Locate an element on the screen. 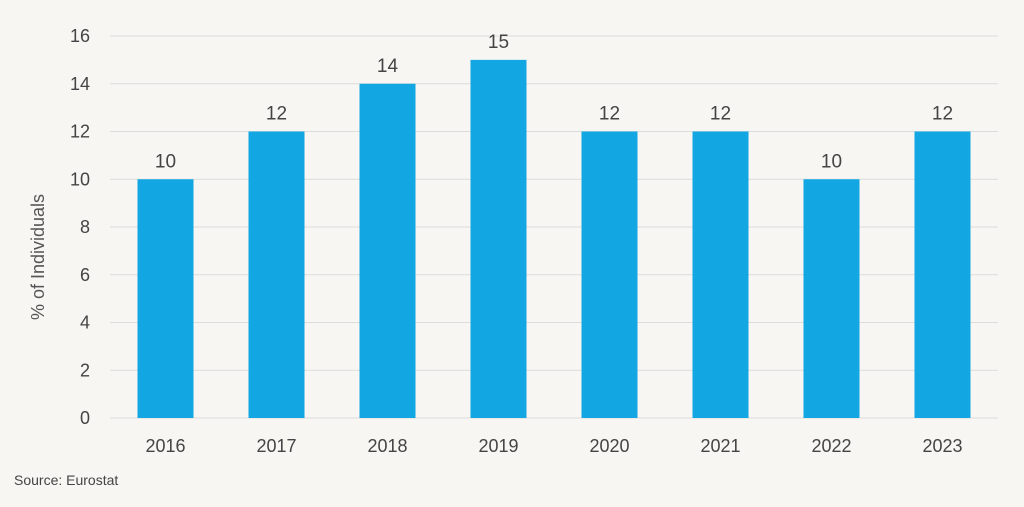  data-label-2018: 14 is located at coordinates (388, 66).